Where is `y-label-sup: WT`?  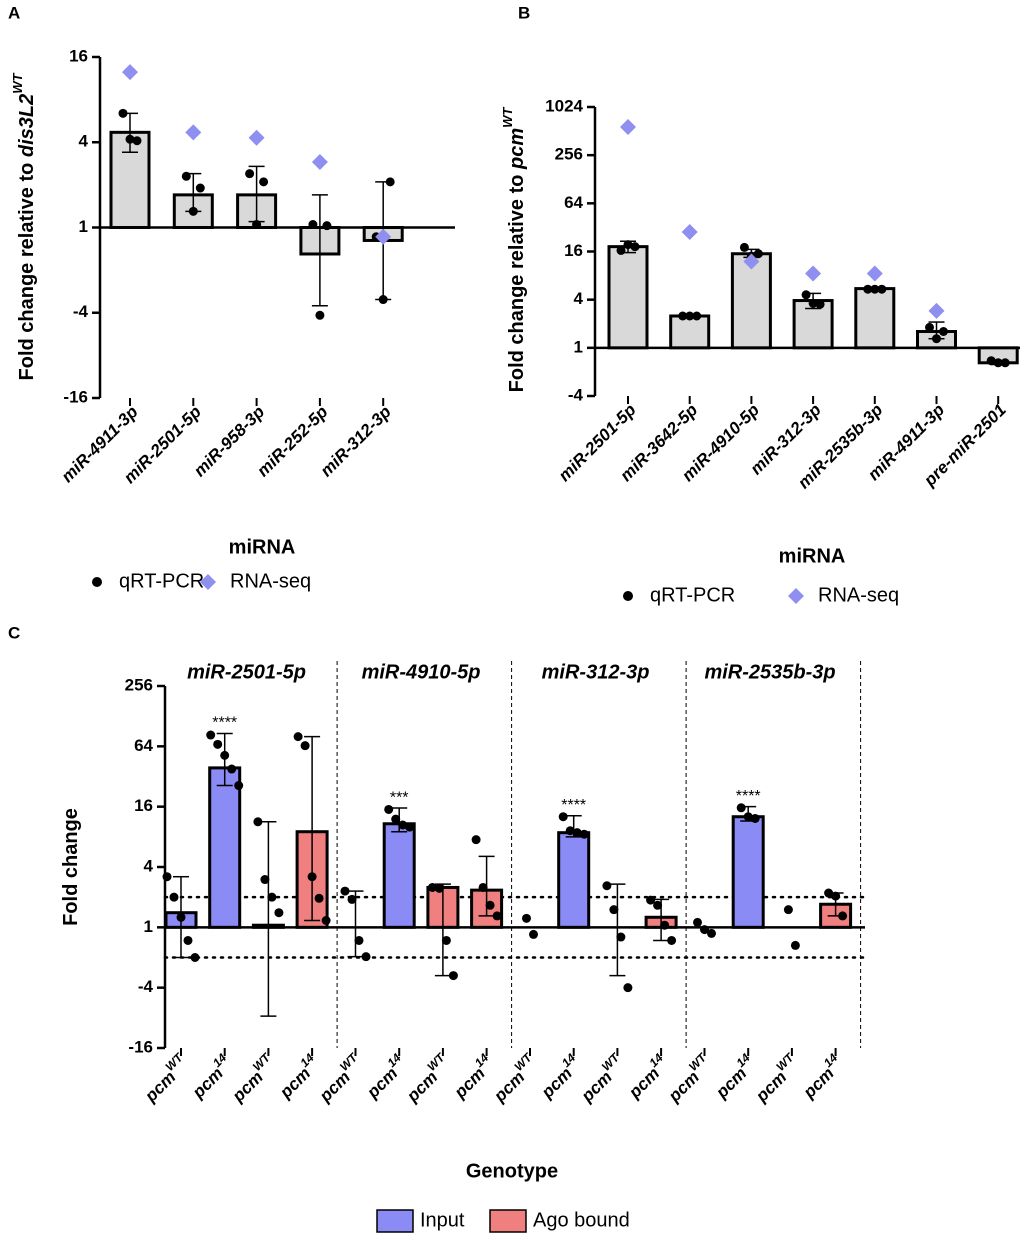
y-label-sup: WT is located at coordinates (507, 117).